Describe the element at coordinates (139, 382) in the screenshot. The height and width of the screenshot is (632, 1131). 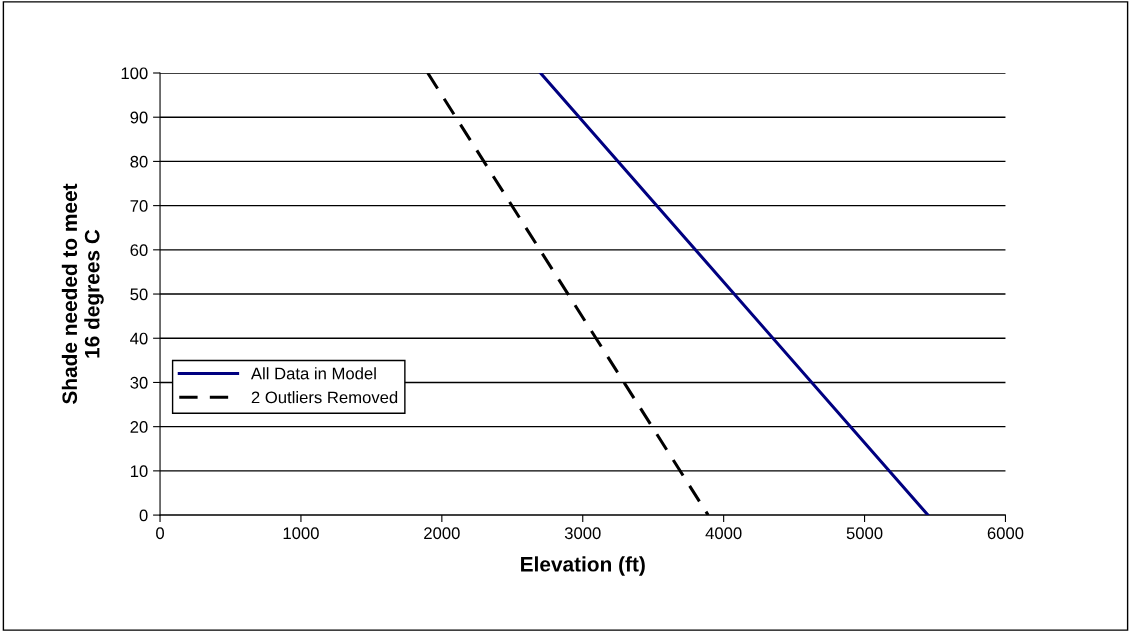
I see `y-tick-label: 30` at that location.